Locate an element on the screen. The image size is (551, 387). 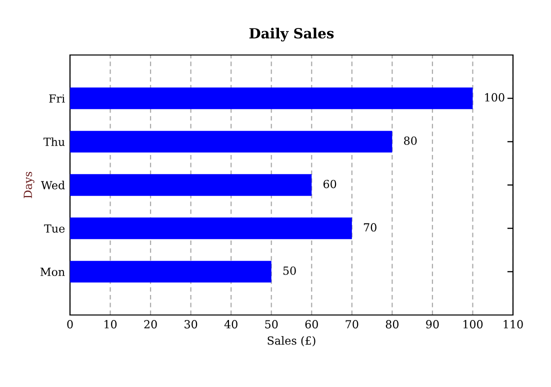
x-tick-label: 90 is located at coordinates (432, 324).